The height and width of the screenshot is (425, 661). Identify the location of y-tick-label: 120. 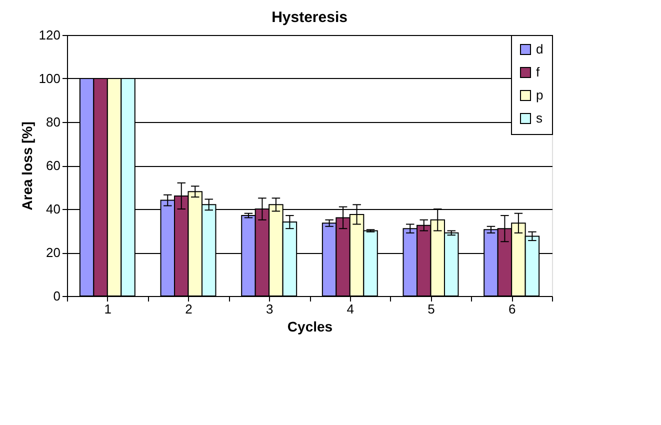
(49, 35).